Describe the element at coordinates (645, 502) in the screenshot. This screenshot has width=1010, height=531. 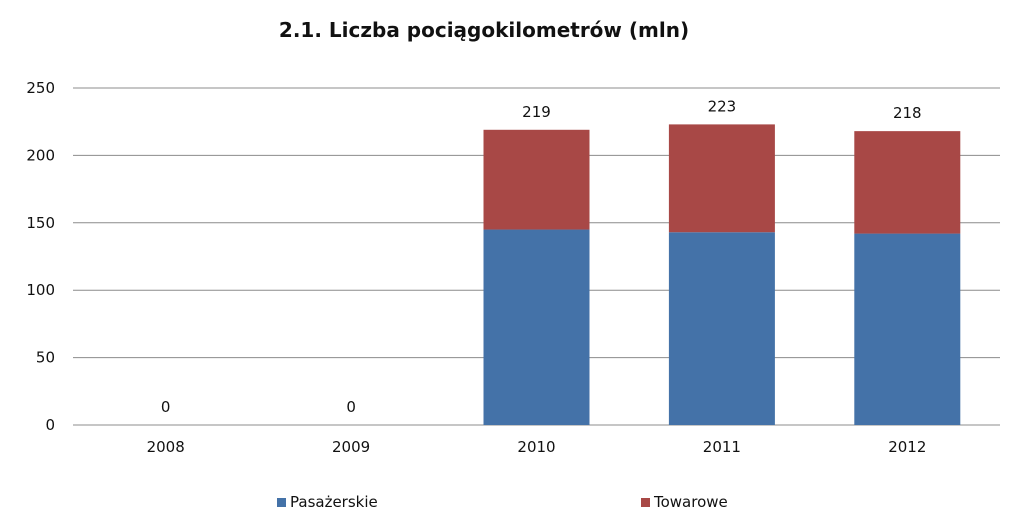
I see `legend-swatch-towarowe` at that location.